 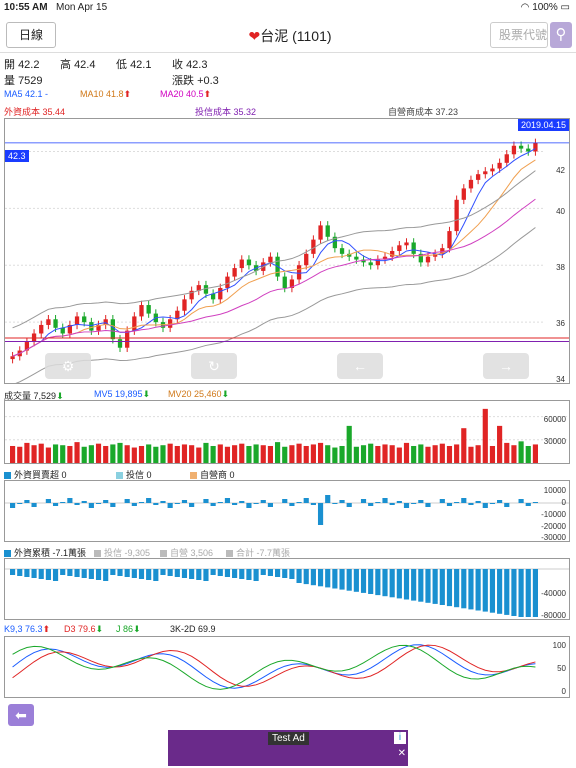 I want to click on dealer-cumulative-label: 自營 3,506, so click(x=186, y=552).